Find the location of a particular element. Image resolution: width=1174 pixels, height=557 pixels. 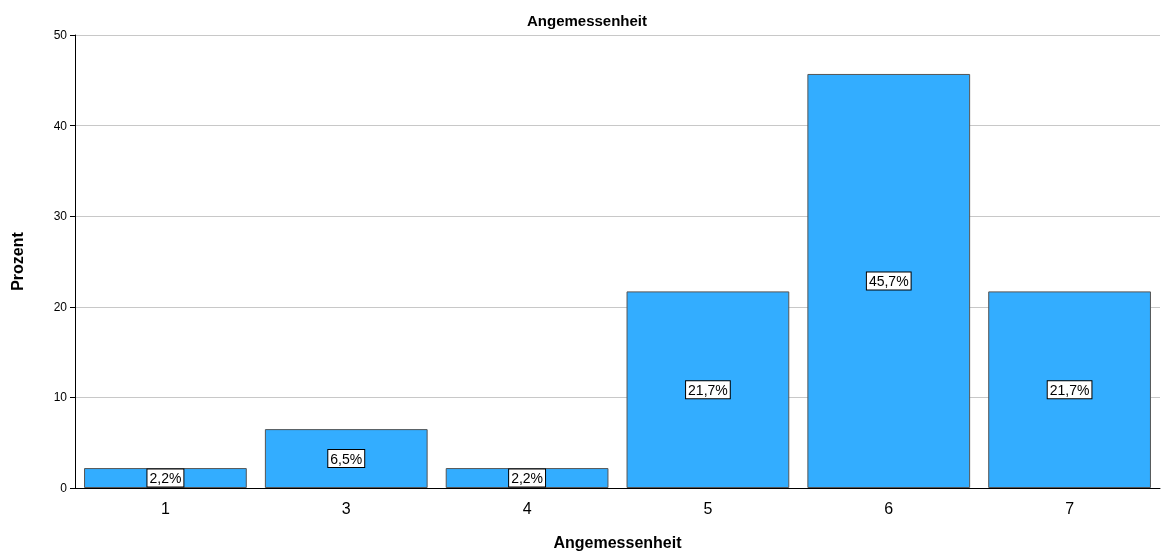

data-label: 45,7% is located at coordinates (888, 280).